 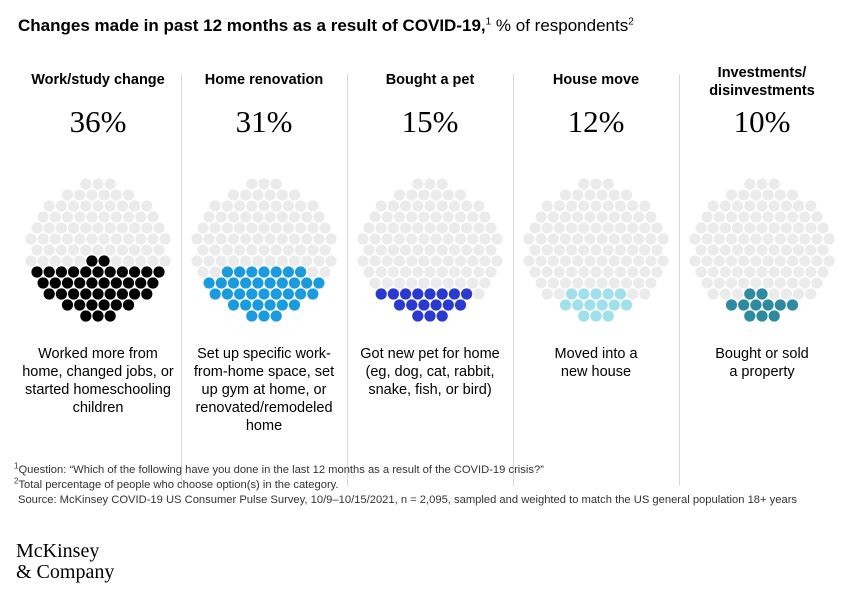 What do you see at coordinates (596, 247) in the screenshot?
I see `panel-4: House move 12% Moved into a new house` at bounding box center [596, 247].